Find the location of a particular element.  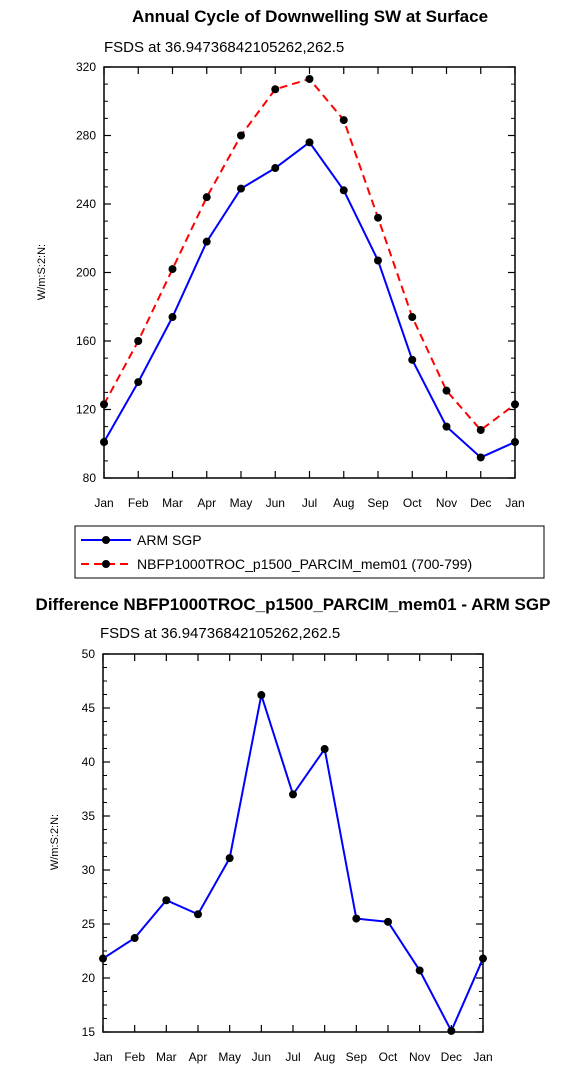

chart2-xtick-label: Mar is located at coordinates (166, 1057).